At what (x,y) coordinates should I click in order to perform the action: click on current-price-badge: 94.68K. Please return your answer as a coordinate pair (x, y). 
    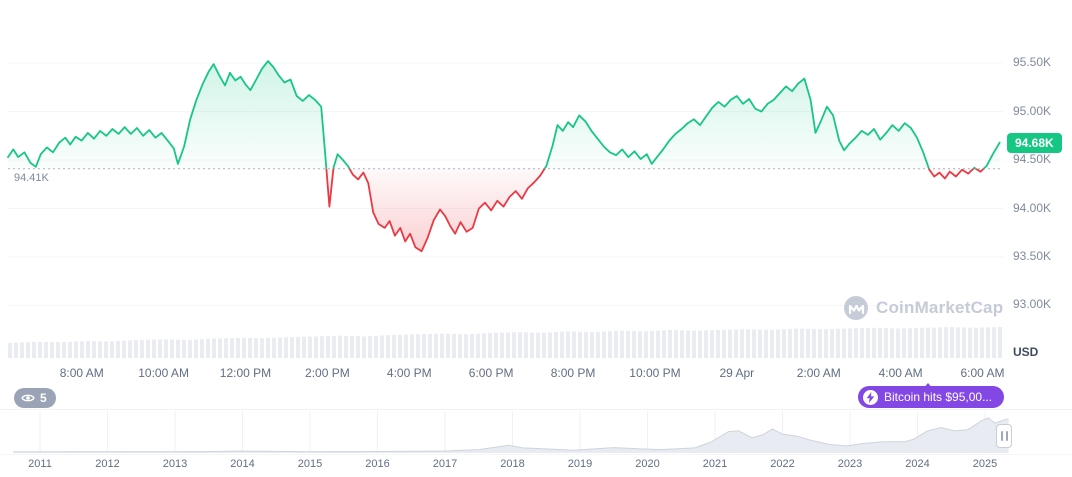
    Looking at the image, I should click on (1034, 142).